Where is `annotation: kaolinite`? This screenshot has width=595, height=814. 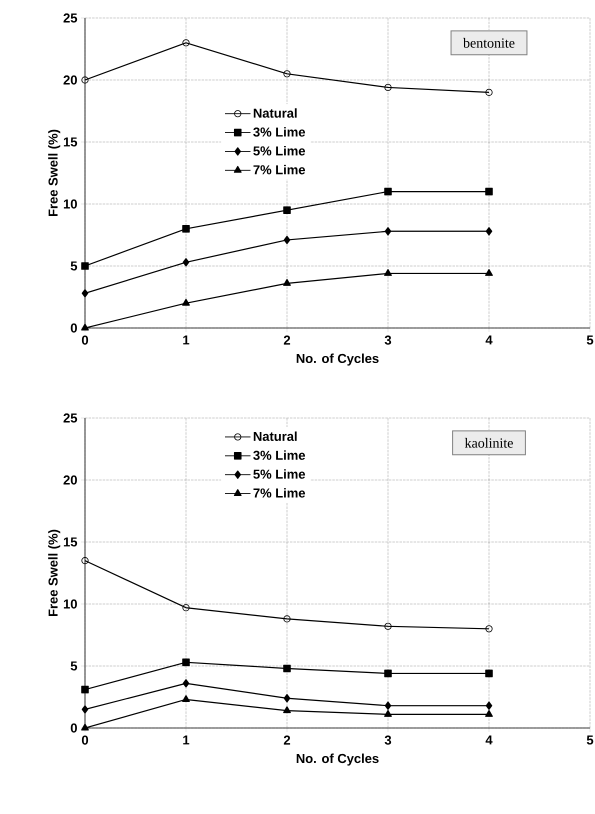 annotation: kaolinite is located at coordinates (488, 443).